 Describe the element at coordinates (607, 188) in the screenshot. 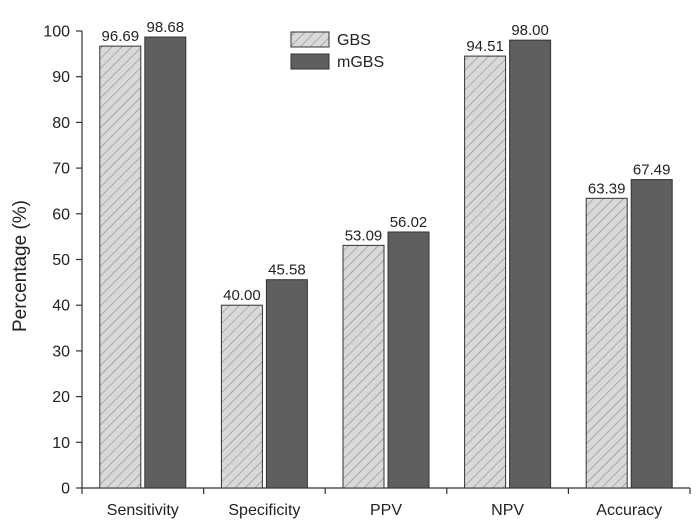

I see `data-label-gbs: 63.39` at that location.